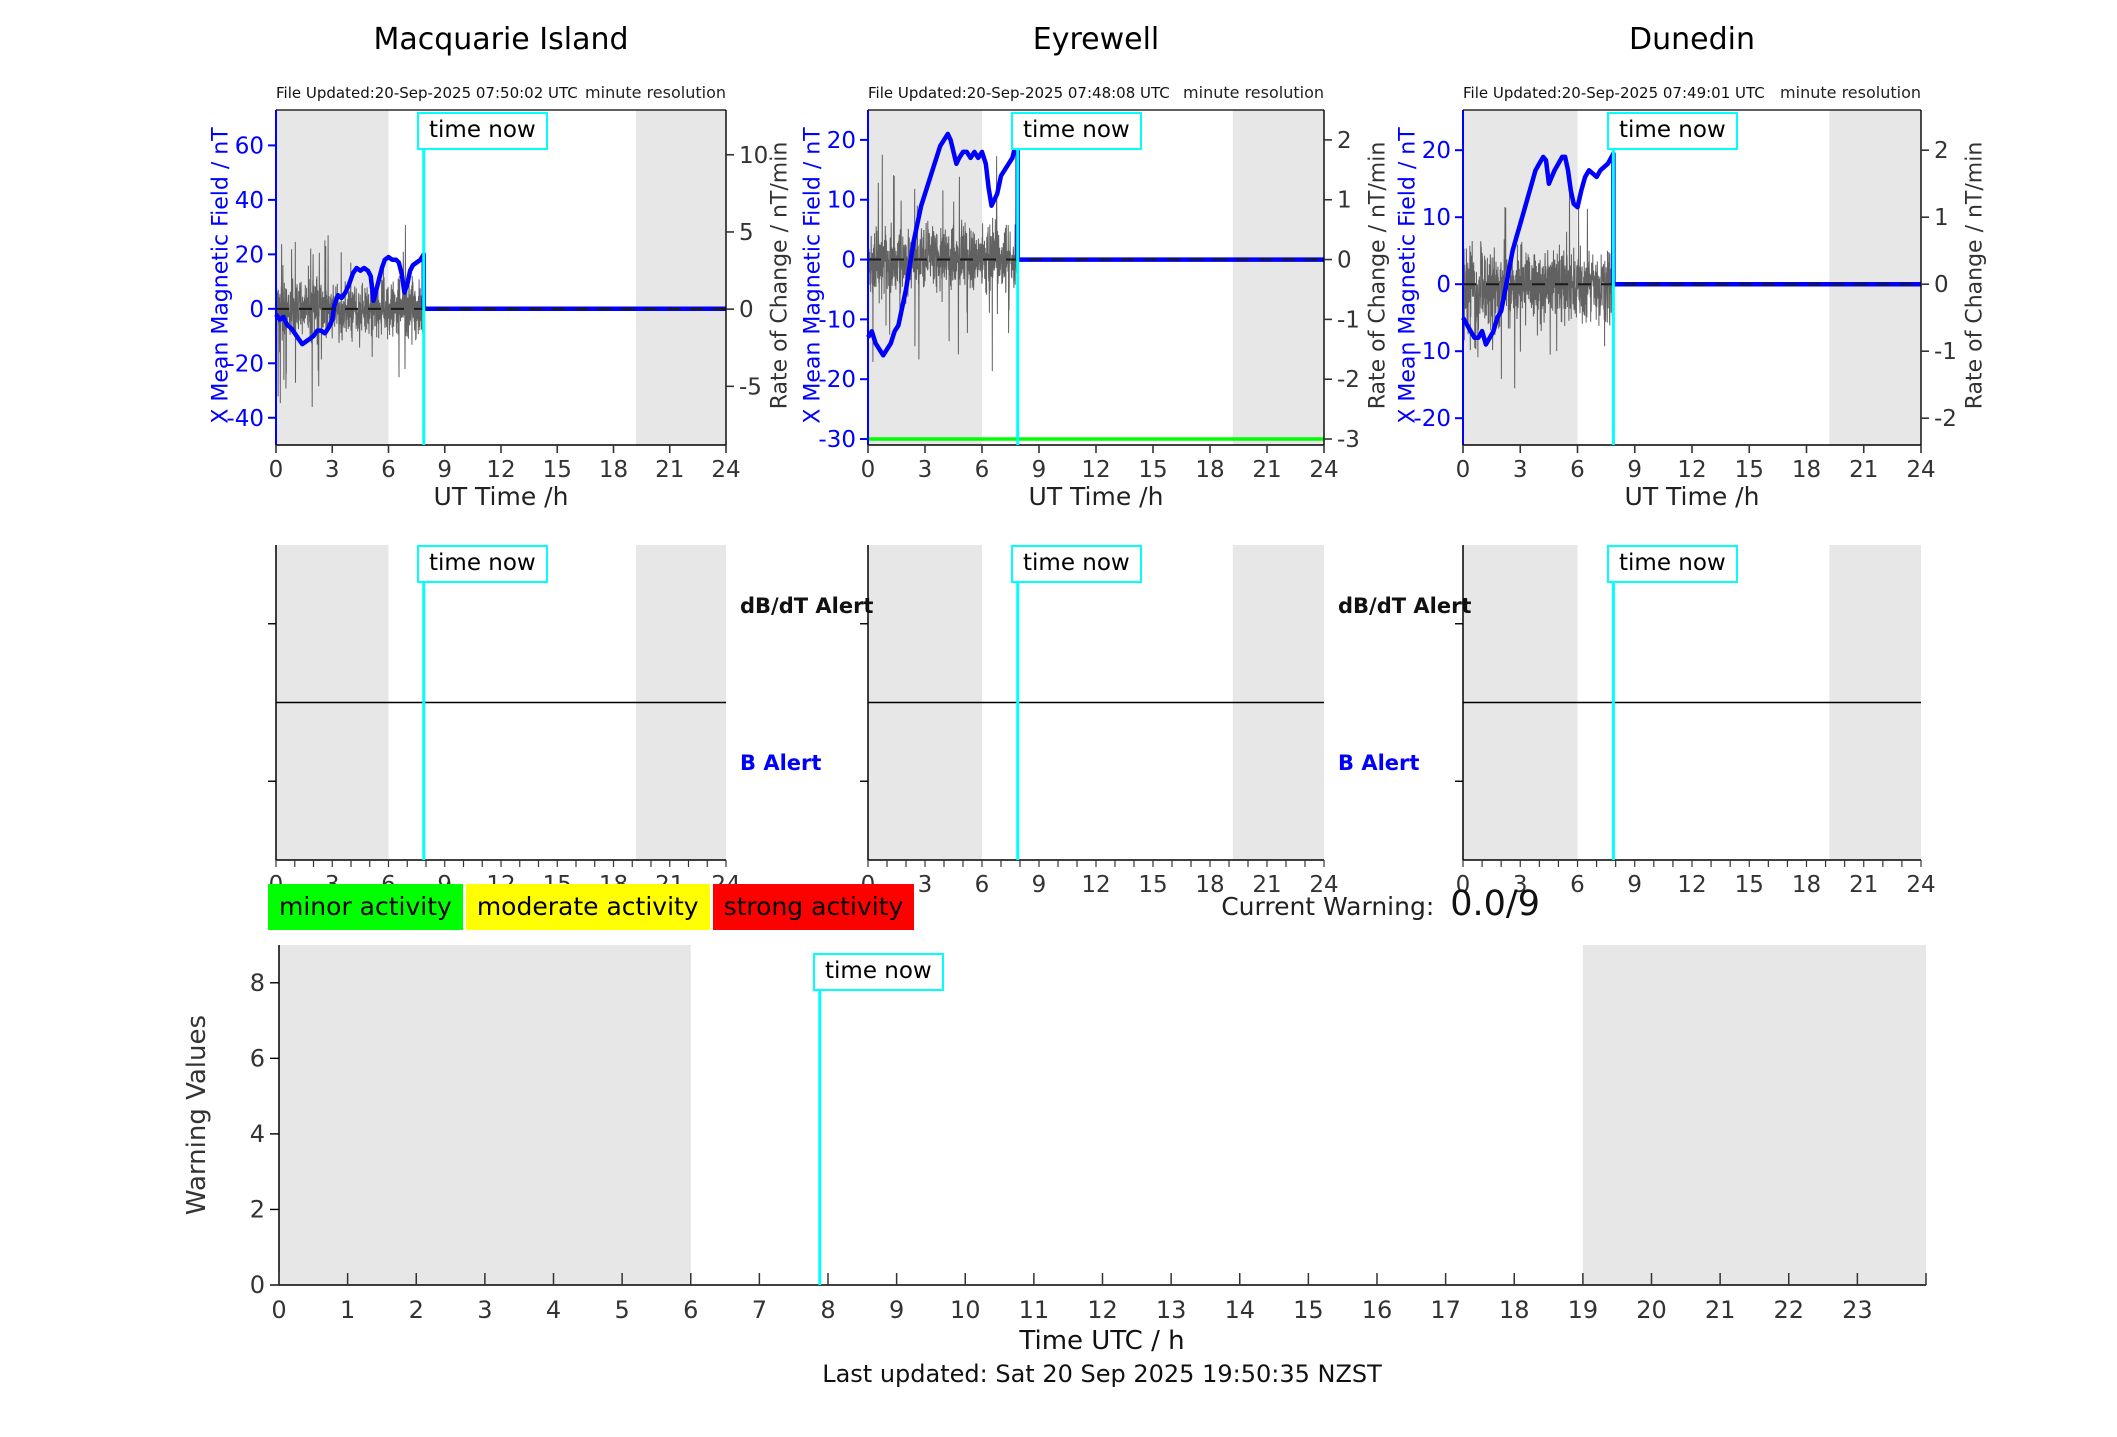  What do you see at coordinates (1377, 1310) in the screenshot?
I see `tick-label: 16` at bounding box center [1377, 1310].